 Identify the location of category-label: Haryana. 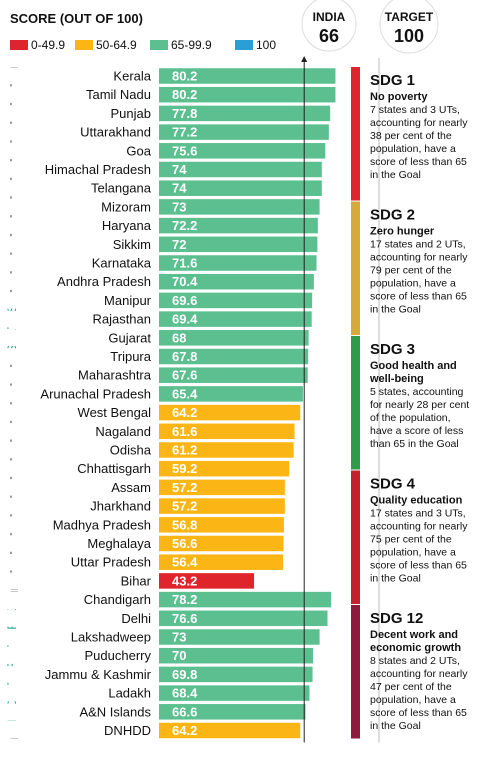
(127, 225).